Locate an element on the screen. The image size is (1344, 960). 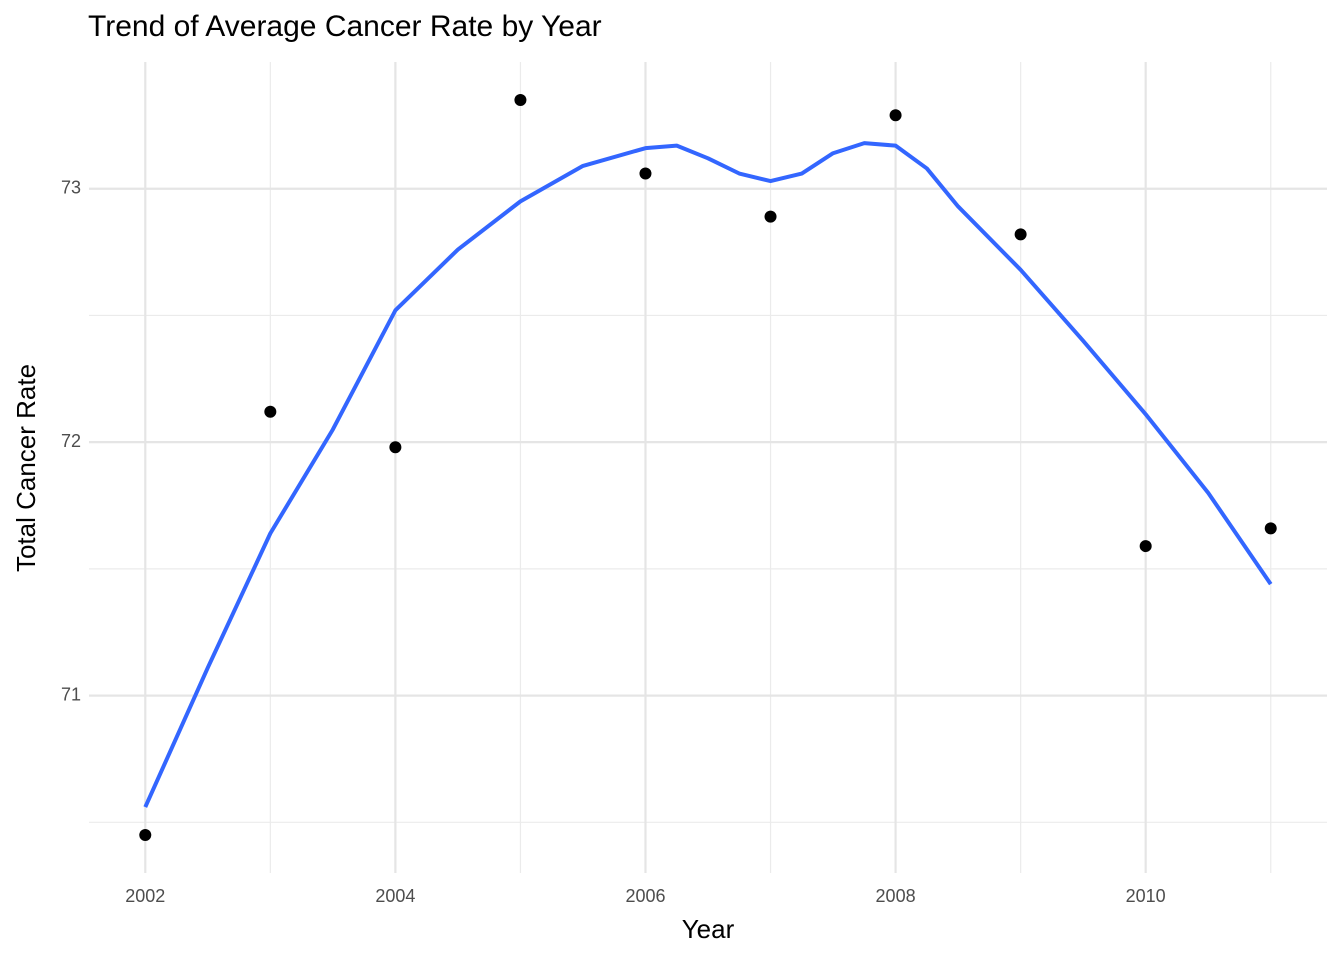
x-tick-label: 2010 is located at coordinates (1146, 896).